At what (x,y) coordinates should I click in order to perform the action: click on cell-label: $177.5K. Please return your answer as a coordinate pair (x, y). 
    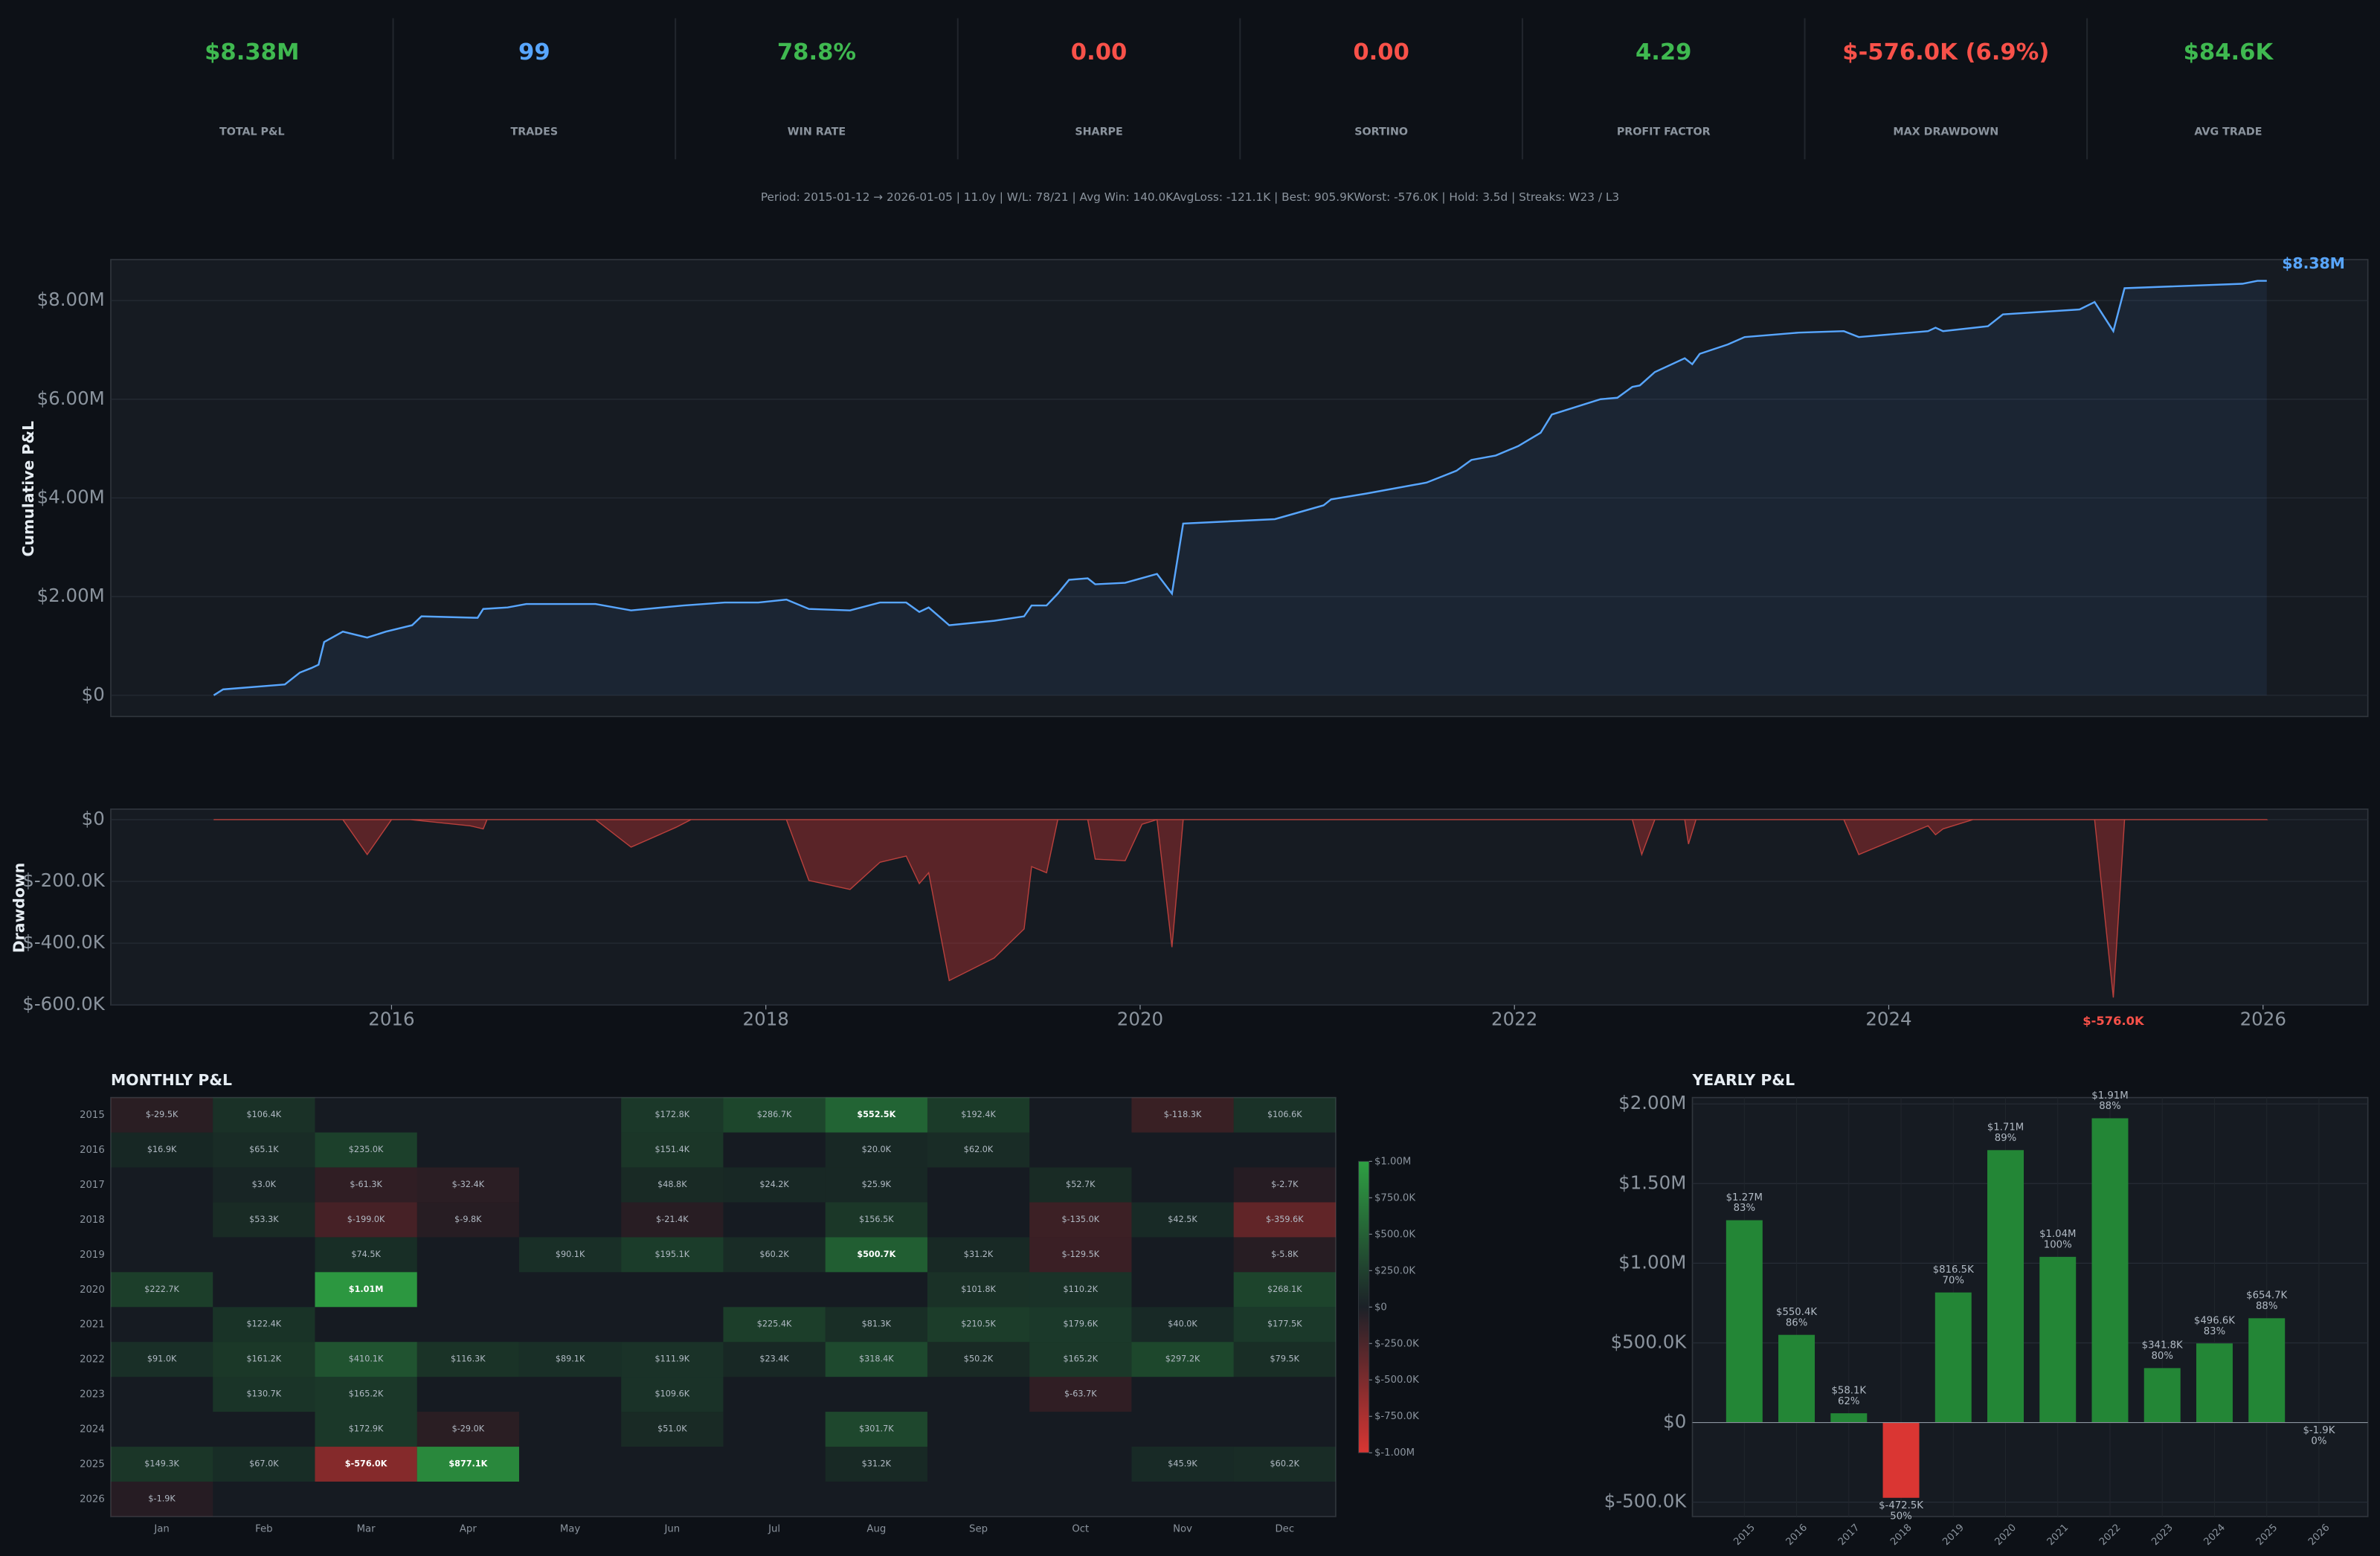
    Looking at the image, I should click on (1285, 1324).